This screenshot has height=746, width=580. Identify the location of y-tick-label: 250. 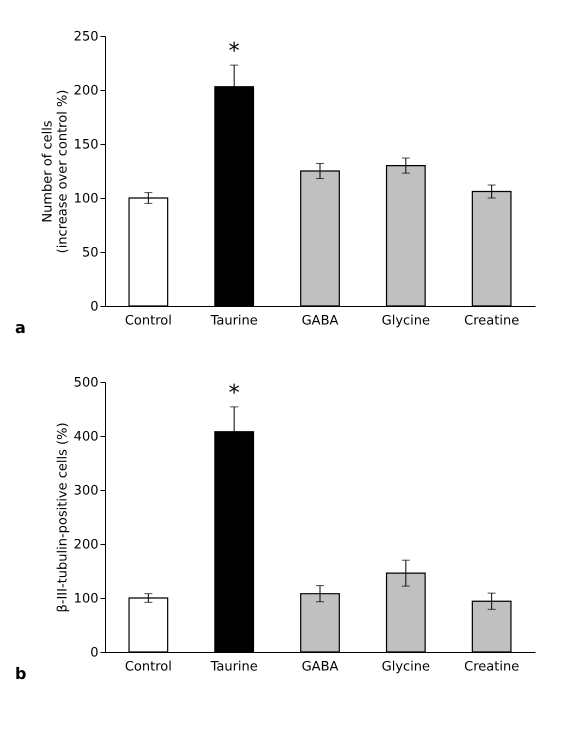
(86, 37).